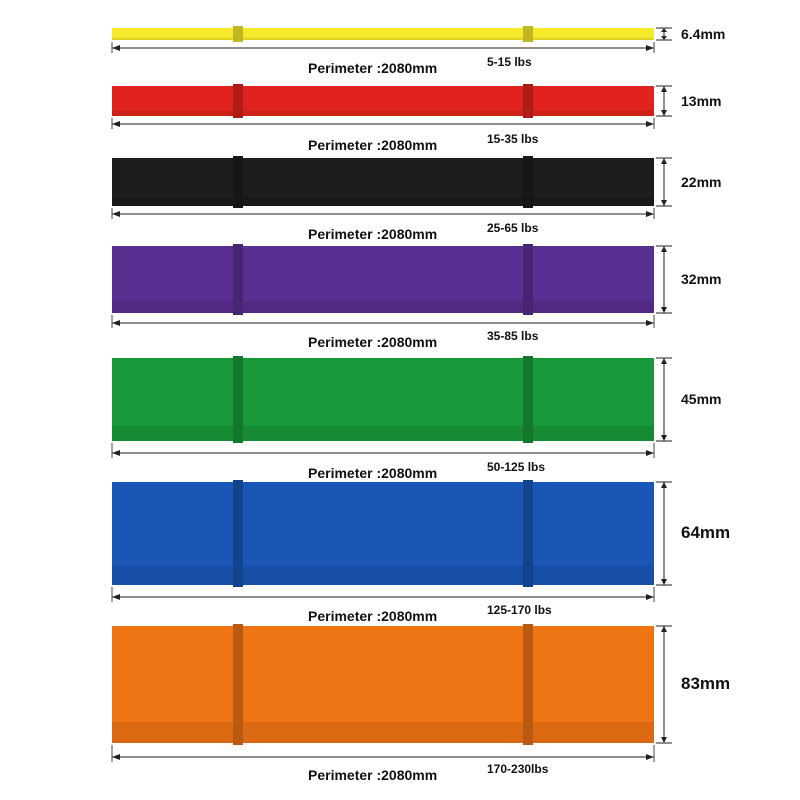 Image resolution: width=800 pixels, height=800 pixels. What do you see at coordinates (518, 769) in the screenshot?
I see `resistance-label: 170-230lbs` at bounding box center [518, 769].